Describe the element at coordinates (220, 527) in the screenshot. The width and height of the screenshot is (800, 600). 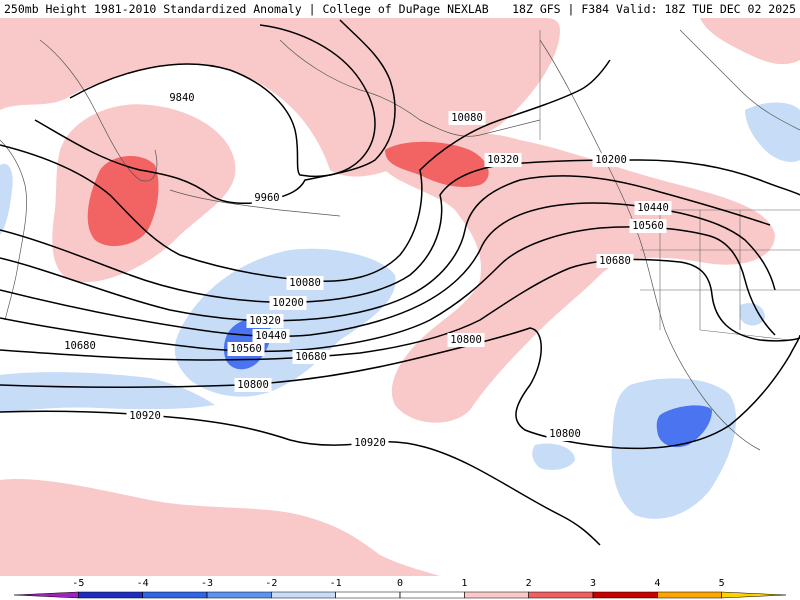
I see `pink-region-south` at that location.